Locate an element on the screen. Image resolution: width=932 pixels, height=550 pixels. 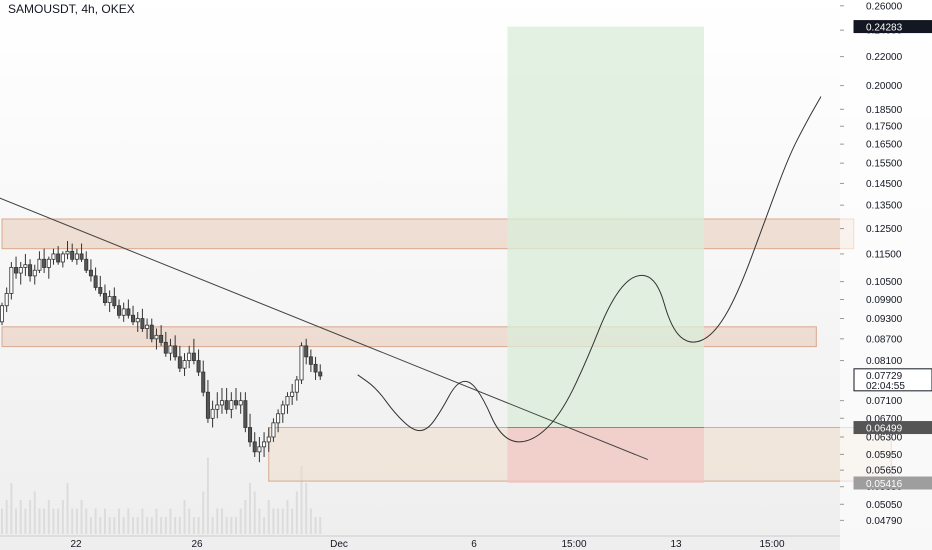
entry-price-tag-bg is located at coordinates (892, 428).